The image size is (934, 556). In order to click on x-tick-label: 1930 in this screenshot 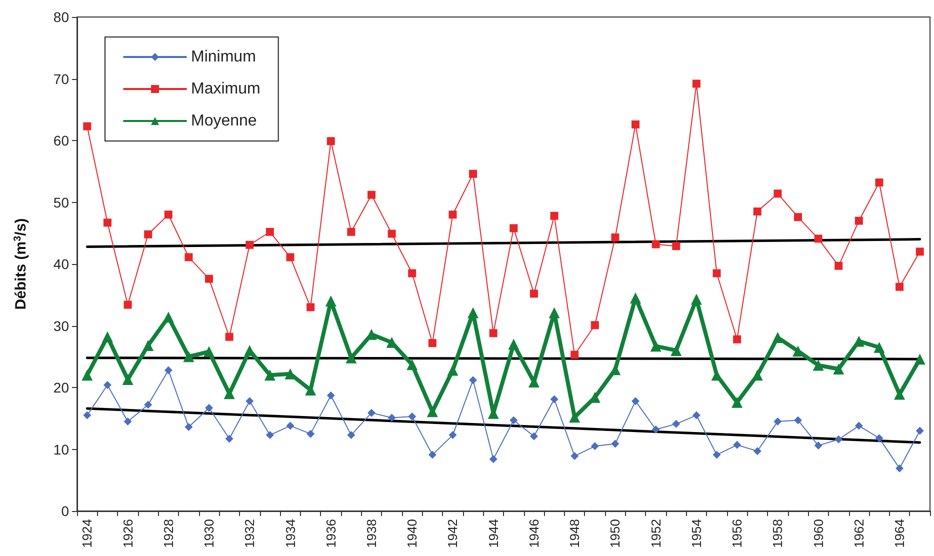, I will do `click(209, 533)`.